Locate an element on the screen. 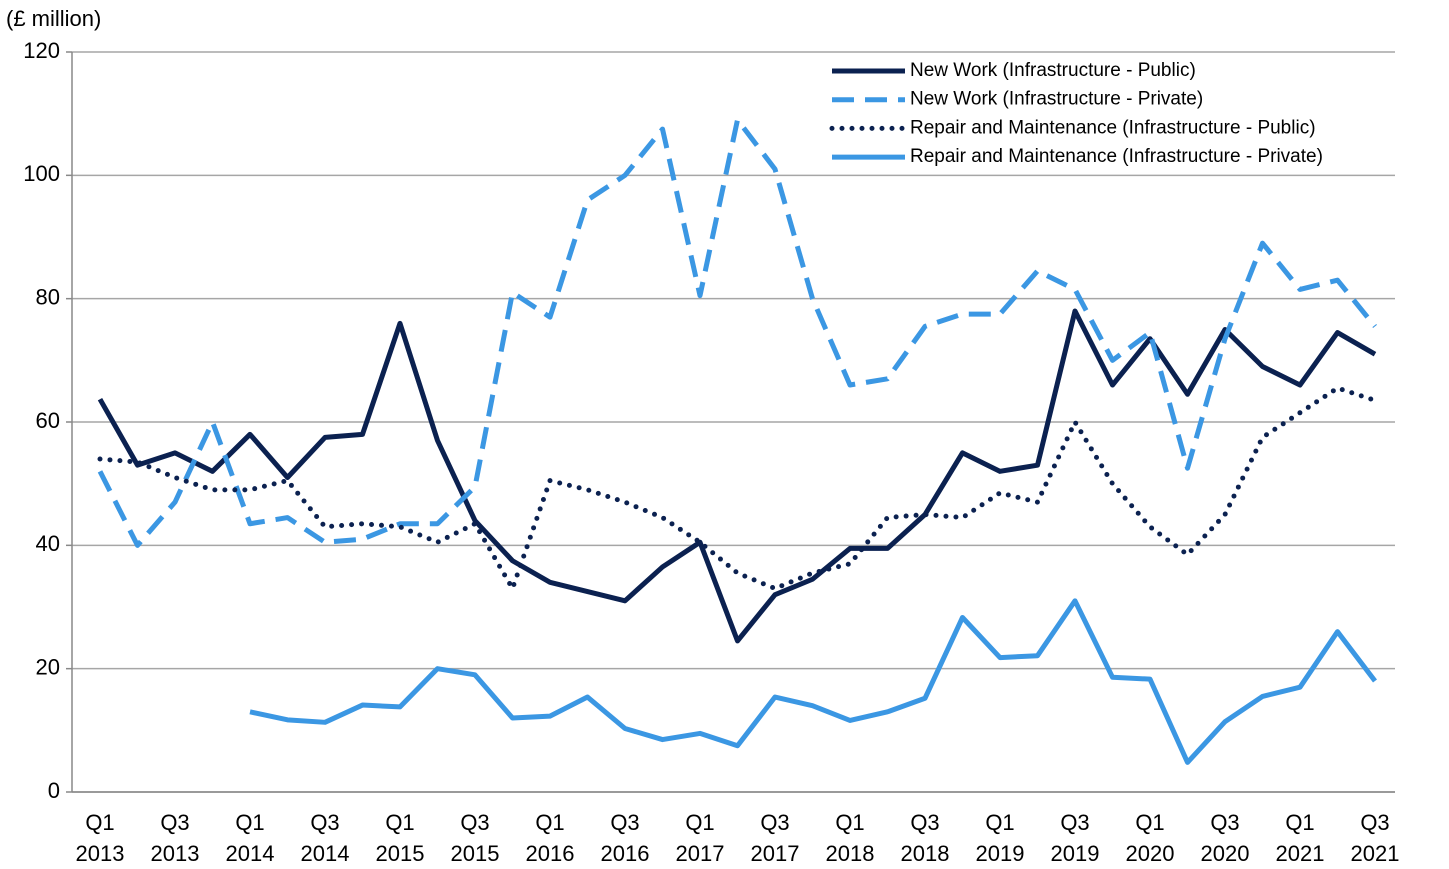 The image size is (1449, 869). x-tick-label: Q3 2021 is located at coordinates (1375, 838).